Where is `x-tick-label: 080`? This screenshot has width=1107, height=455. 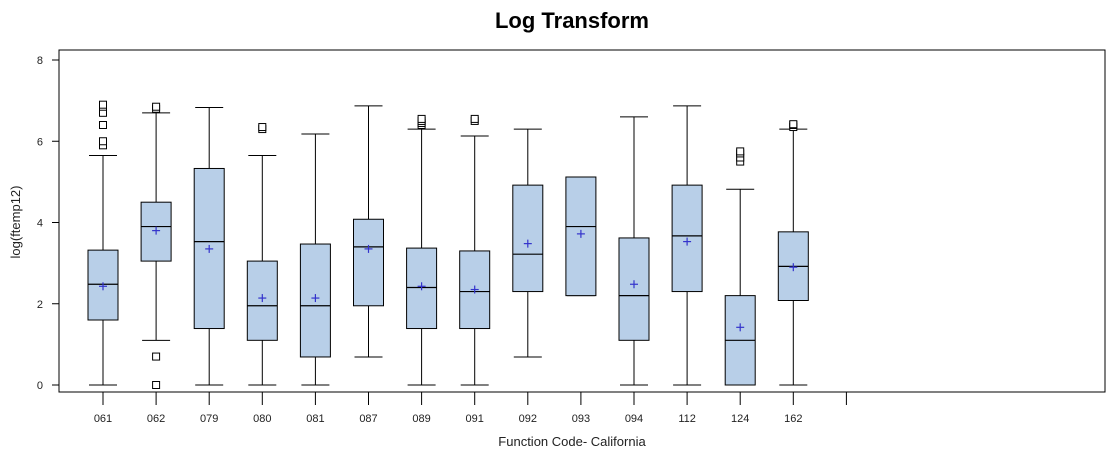
x-tick-label: 080 is located at coordinates (262, 419).